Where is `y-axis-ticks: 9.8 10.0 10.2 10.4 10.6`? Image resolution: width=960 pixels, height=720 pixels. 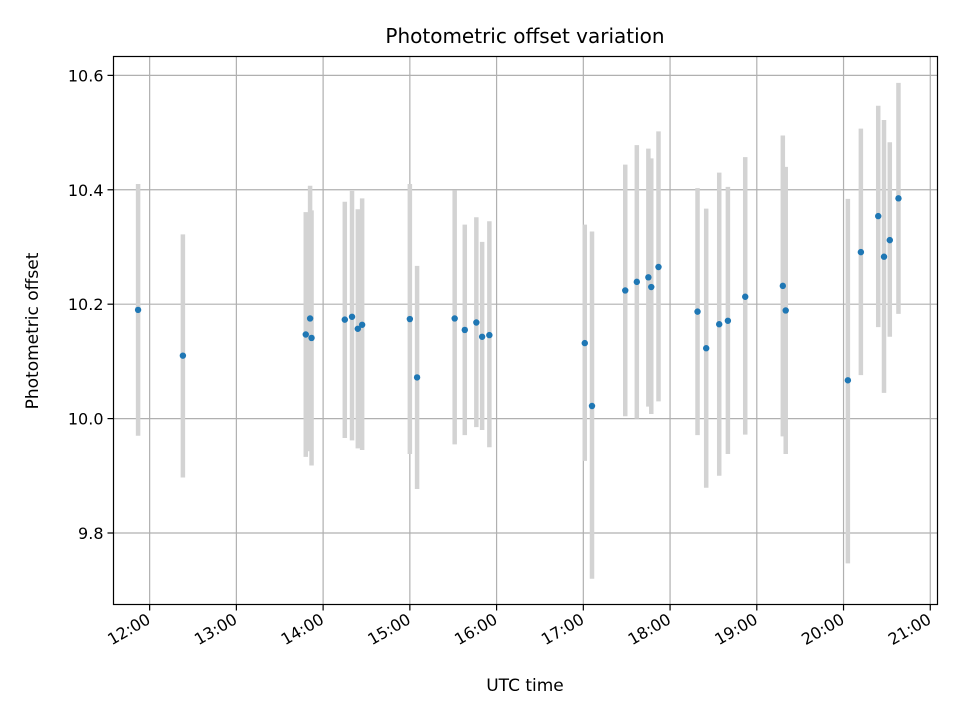
y-axis-ticks: 9.8 10.0 10.2 10.4 10.6 is located at coordinates (91, 304).